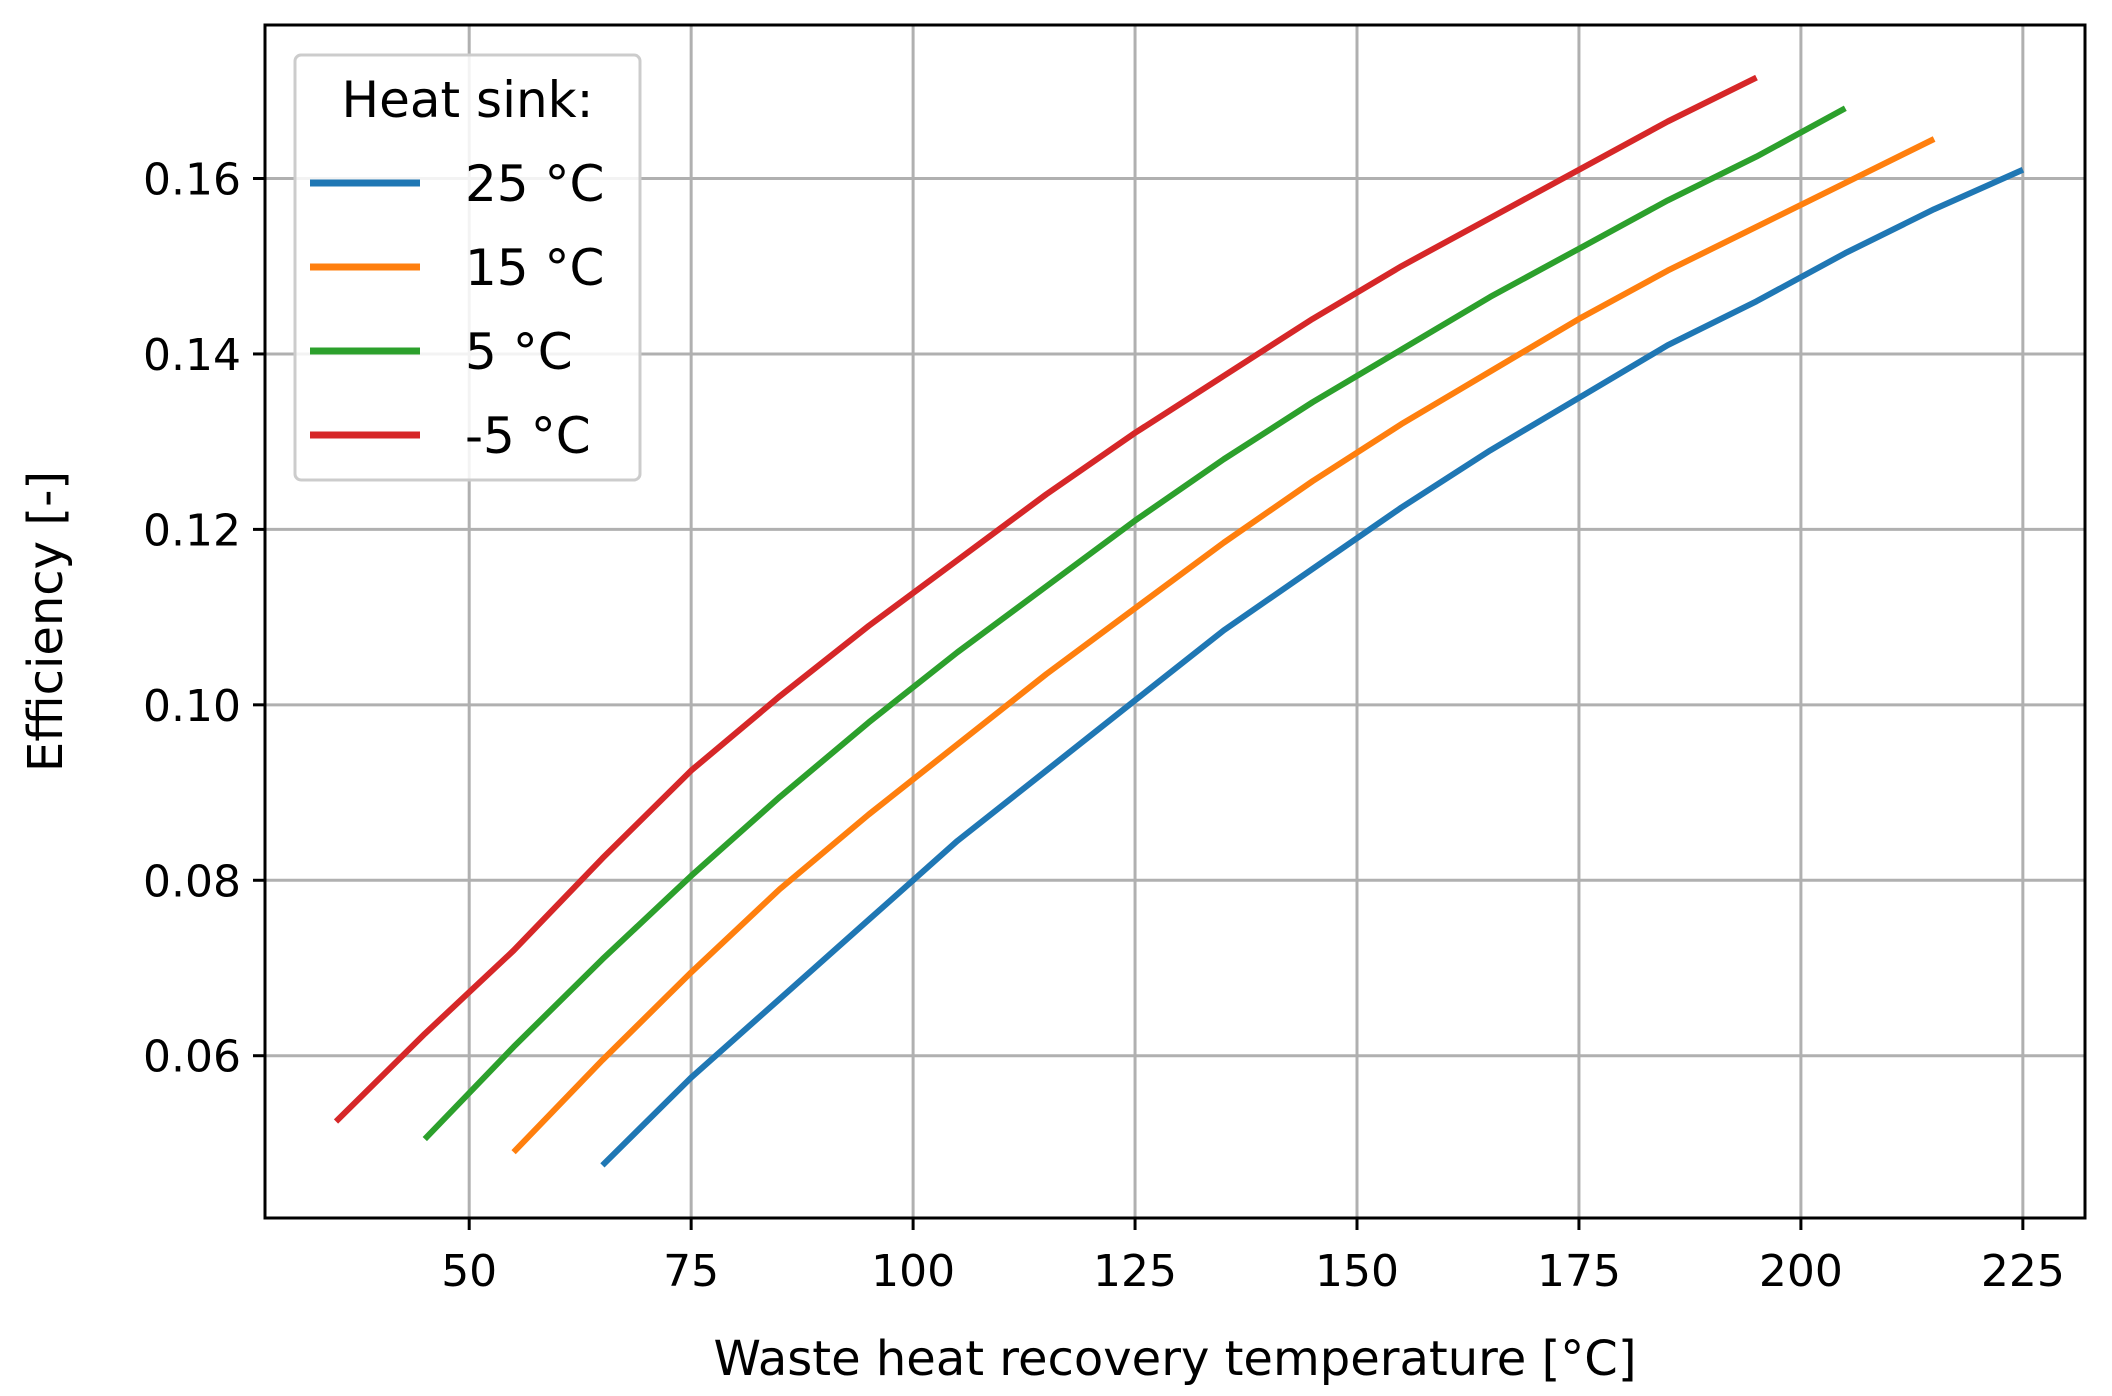 The width and height of the screenshot is (2112, 1396). Describe the element at coordinates (468, 100) in the screenshot. I see `legend-title: Heat sink:` at that location.